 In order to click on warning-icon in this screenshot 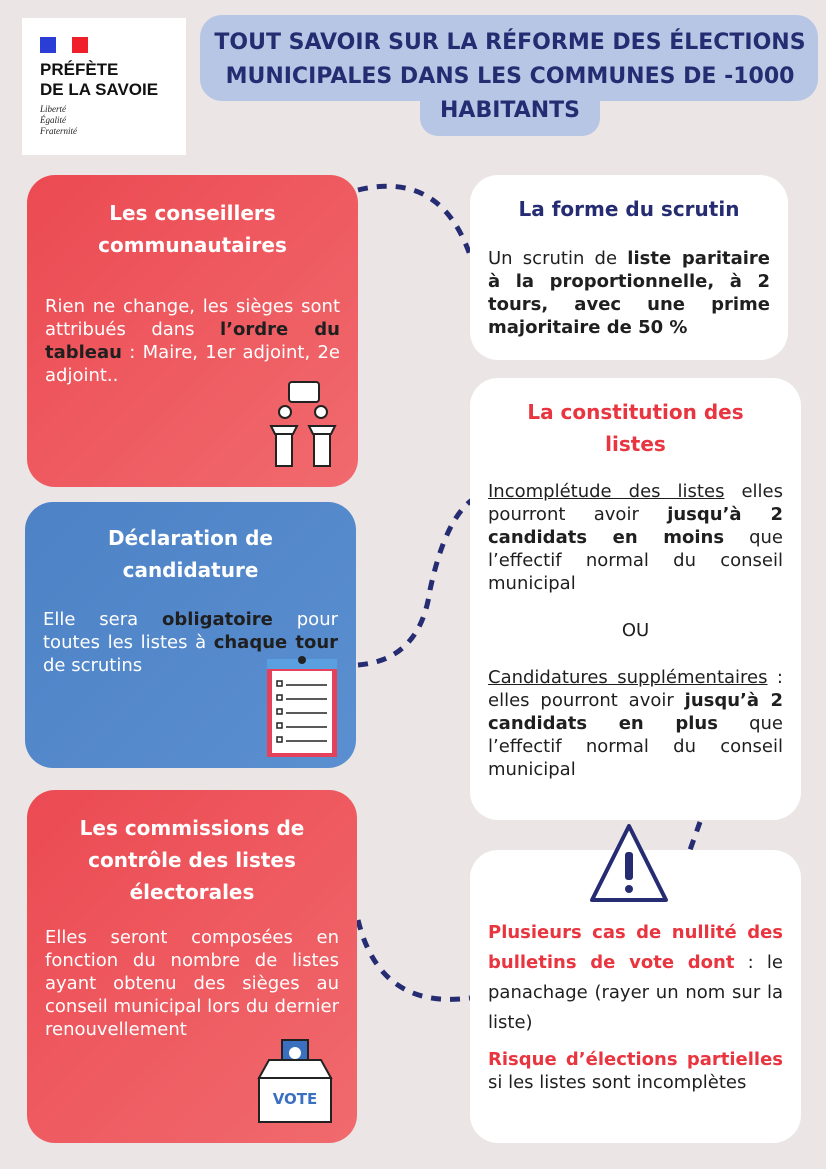, I will do `click(629, 863)`.